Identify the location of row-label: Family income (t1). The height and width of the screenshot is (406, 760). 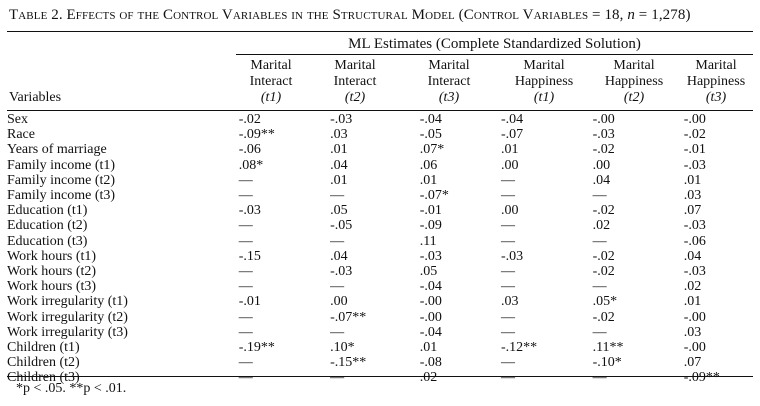
(61, 165).